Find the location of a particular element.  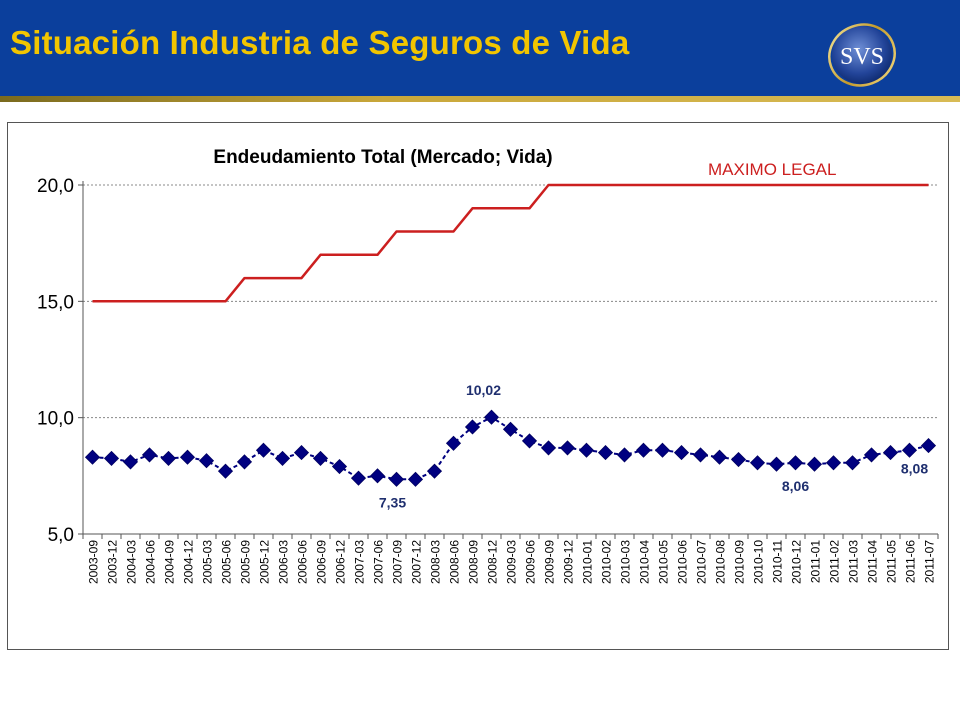

x-tick-label: 2011-03 is located at coordinates (854, 561).